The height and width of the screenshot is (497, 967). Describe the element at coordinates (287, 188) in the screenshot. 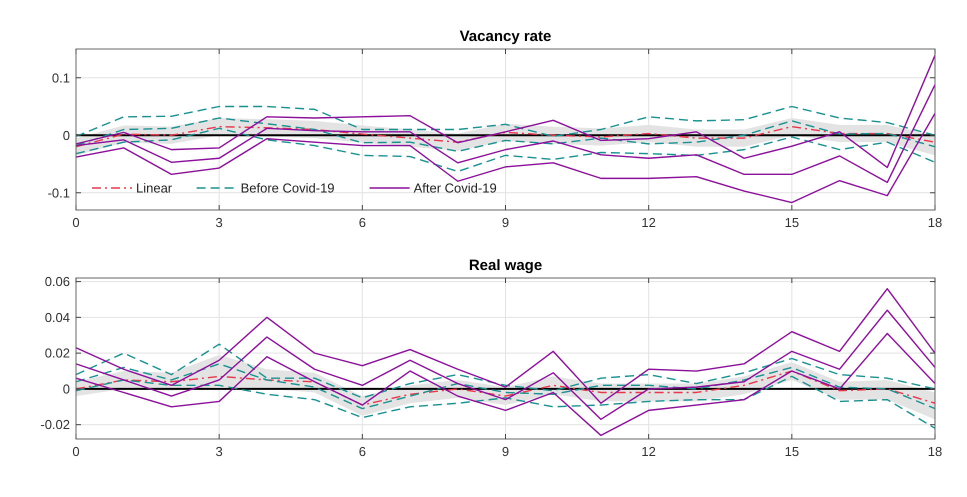

I see `legend-label: Before Covid-19` at that location.